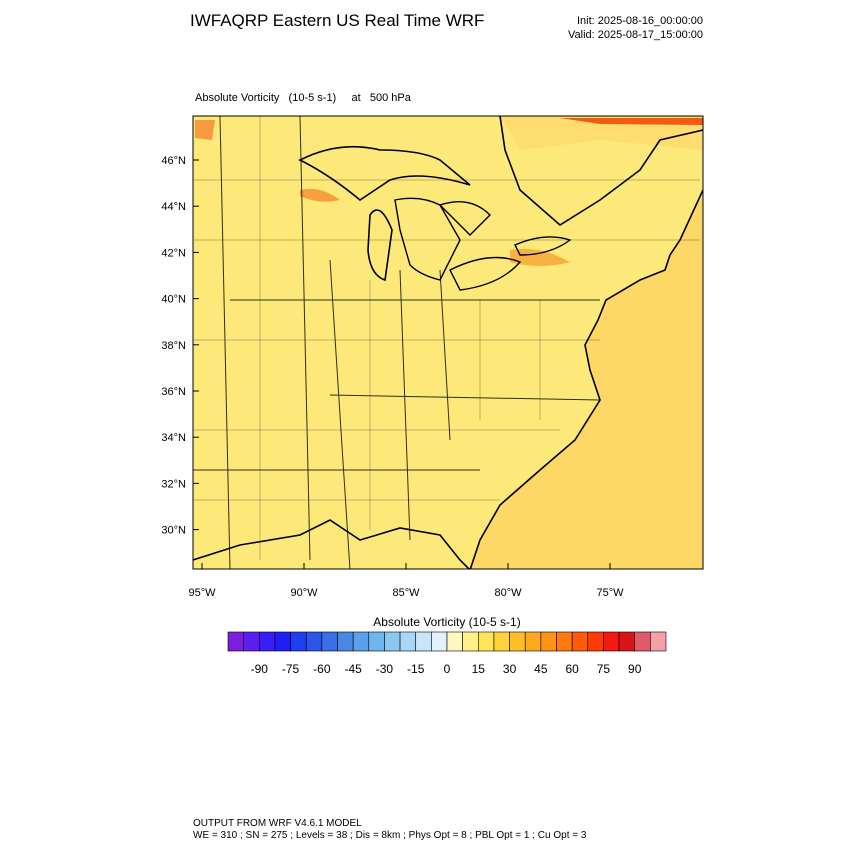 The image size is (850, 850). What do you see at coordinates (173, 207) in the screenshot?
I see `lat-label: 44°N` at bounding box center [173, 207].